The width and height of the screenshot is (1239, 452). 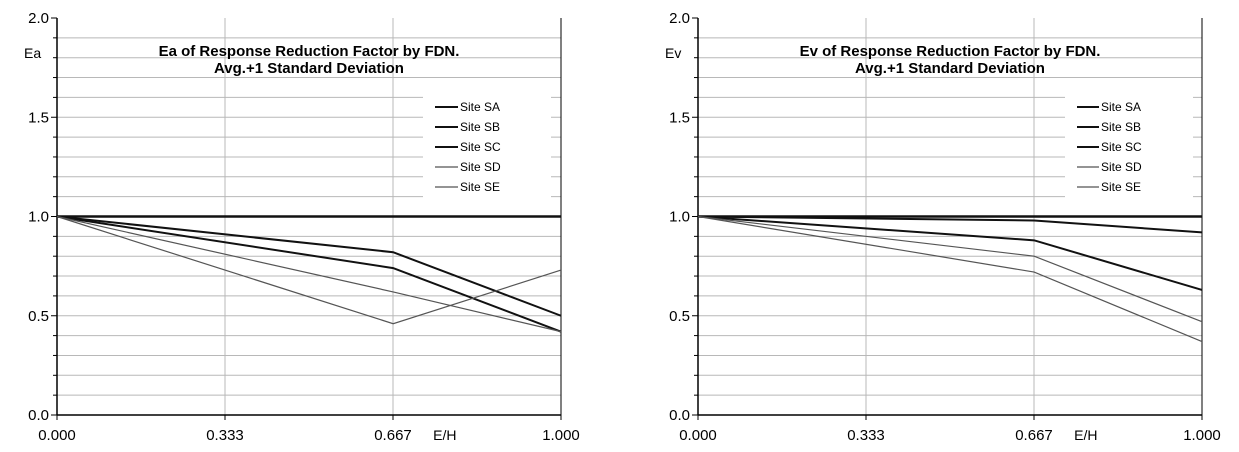 What do you see at coordinates (673, 53) in the screenshot?
I see `y-axis-label: Ev` at bounding box center [673, 53].